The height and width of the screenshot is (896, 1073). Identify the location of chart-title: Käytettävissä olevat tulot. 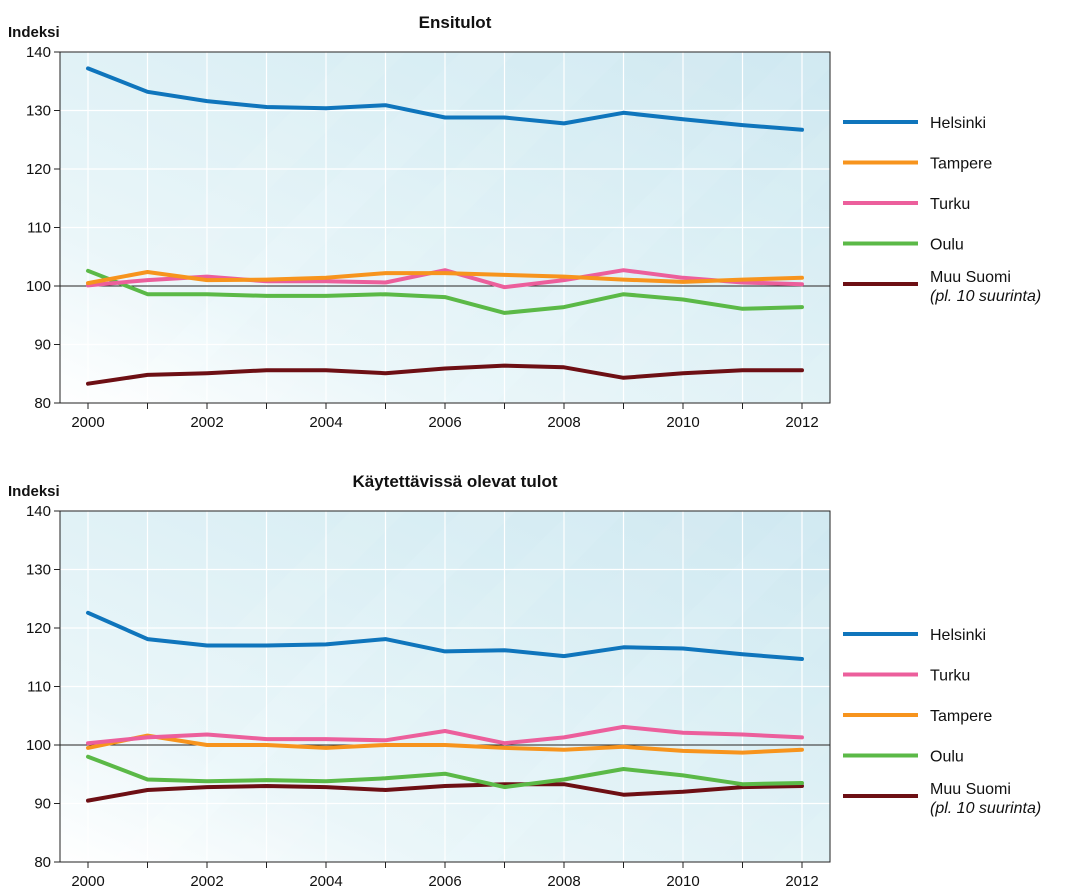
(454, 481).